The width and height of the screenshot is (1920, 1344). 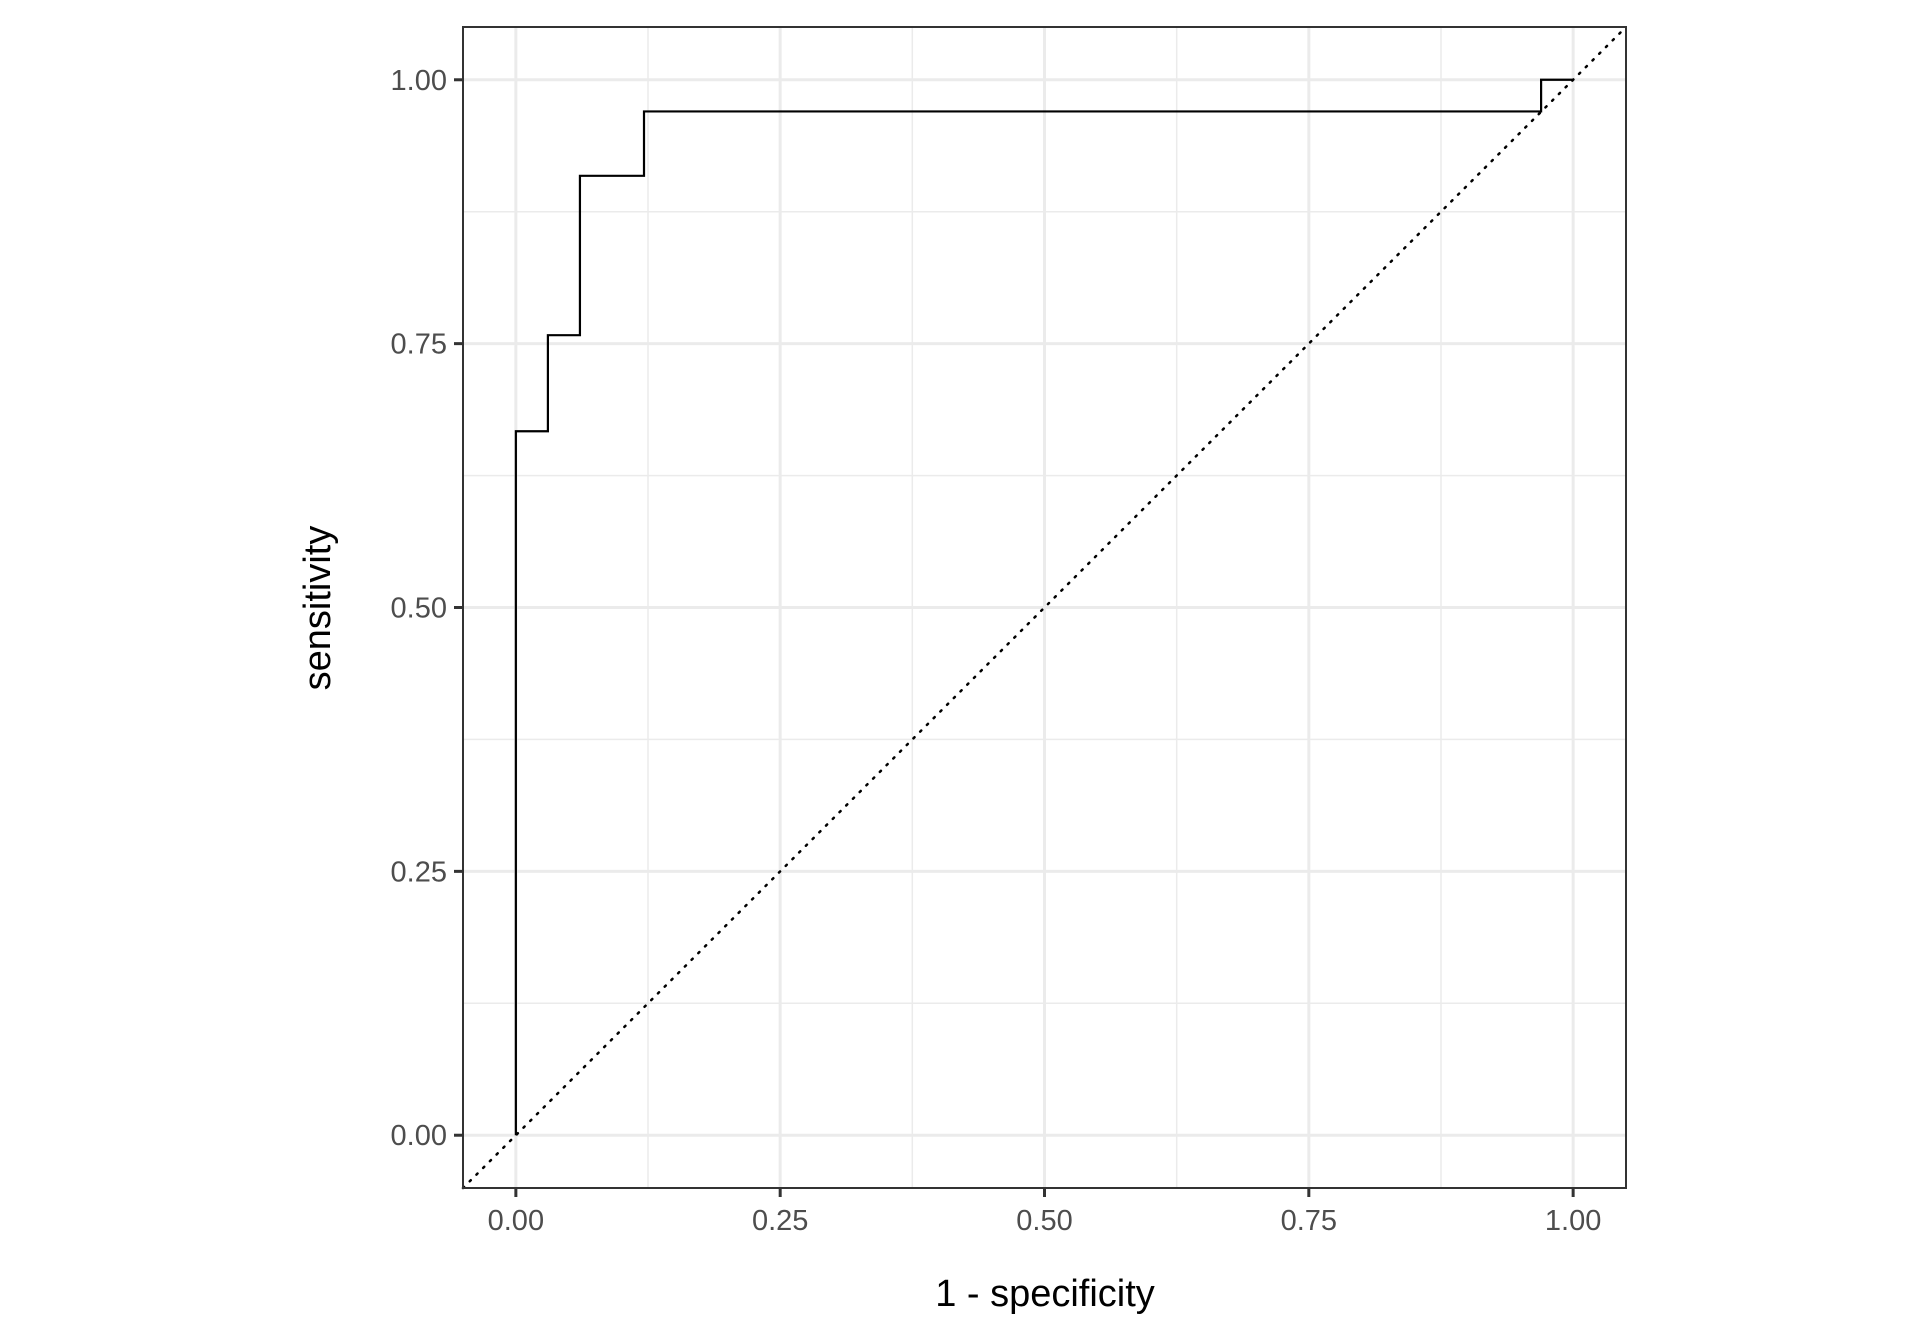 I want to click on y-tick-label: 0.25, so click(x=419, y=872).